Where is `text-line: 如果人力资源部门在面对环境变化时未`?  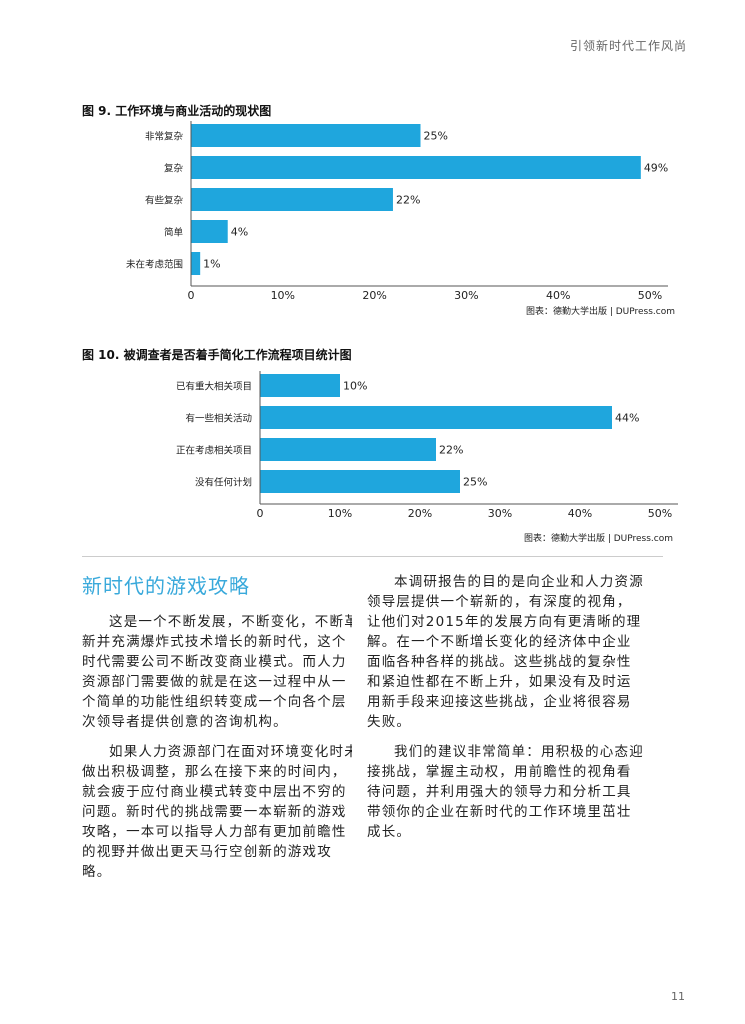
text-line: 如果人力资源部门在面对环境变化时未 is located at coordinates (230, 752).